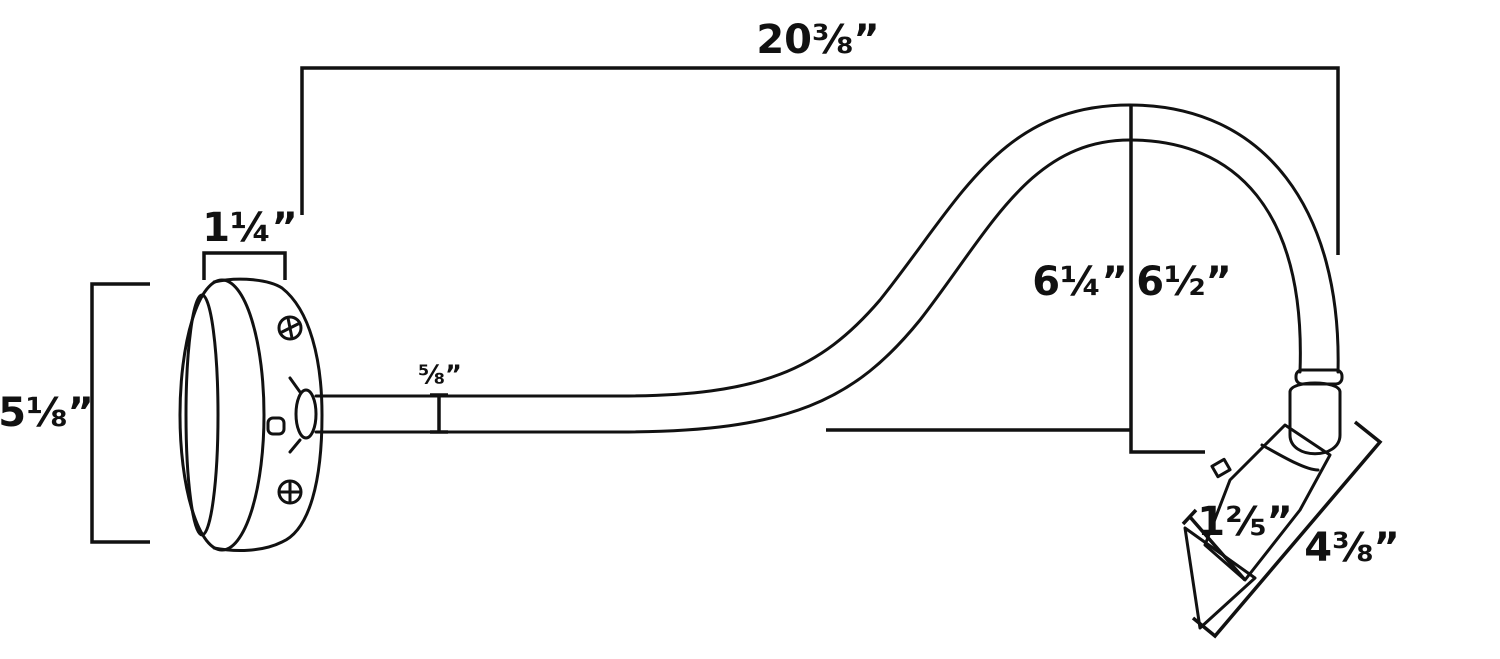 The image size is (1500, 659). Describe the element at coordinates (268, 414) in the screenshot. I see `plate-edge` at that location.